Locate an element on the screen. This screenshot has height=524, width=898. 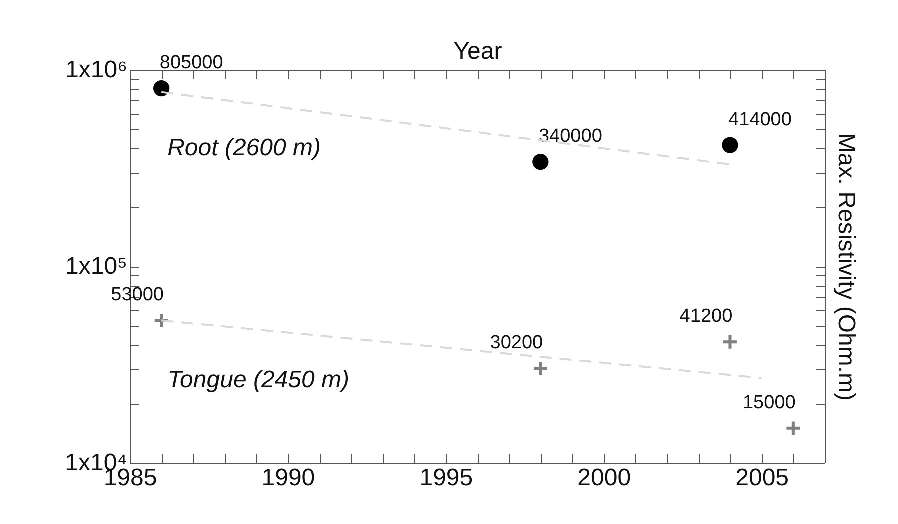
x-tick-label: 1995 is located at coordinates (447, 478).